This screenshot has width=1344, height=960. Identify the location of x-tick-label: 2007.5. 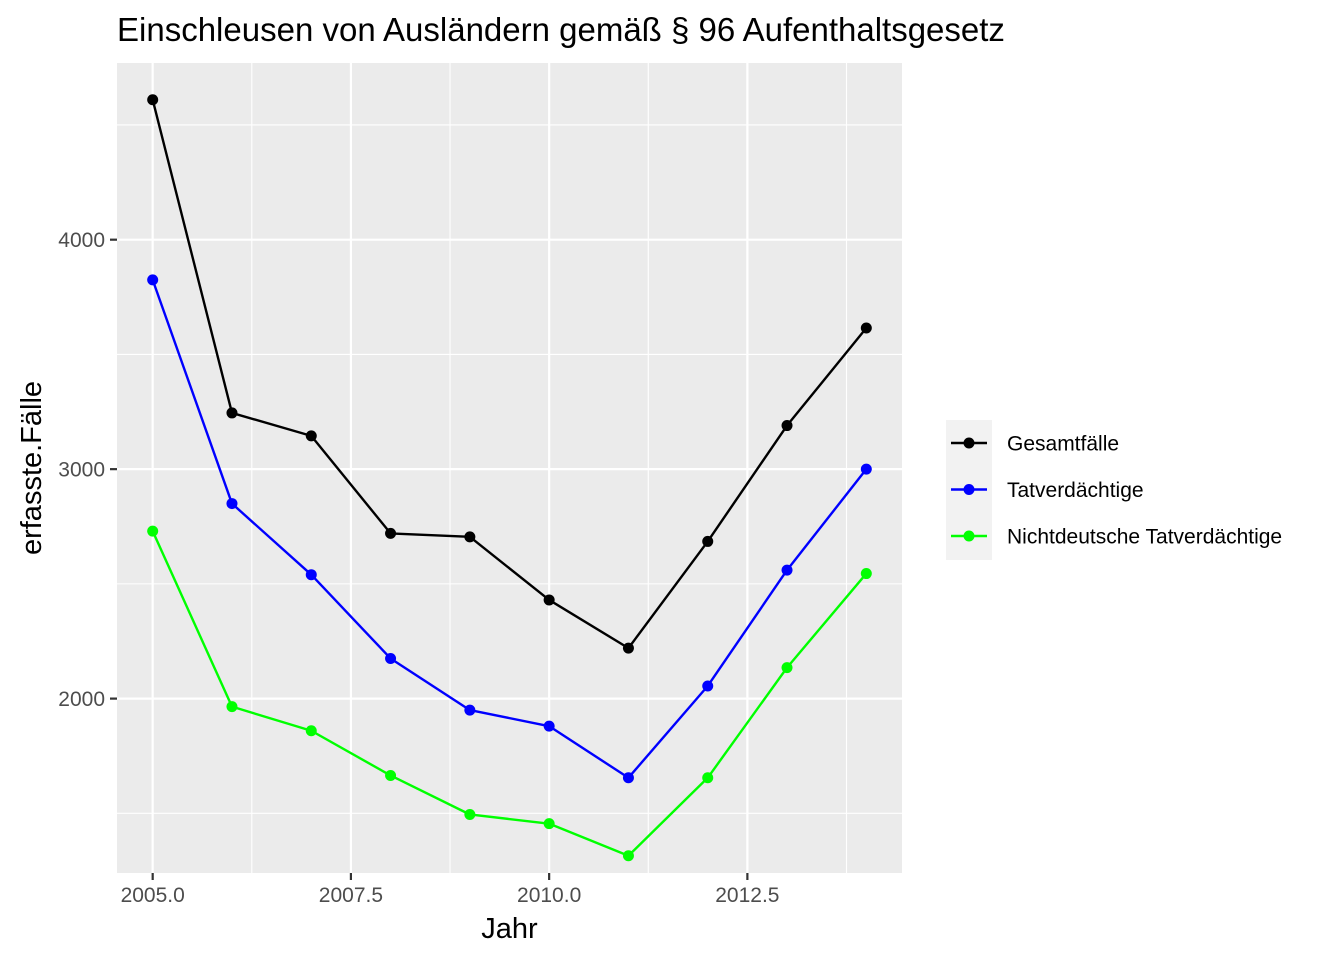
(351, 895).